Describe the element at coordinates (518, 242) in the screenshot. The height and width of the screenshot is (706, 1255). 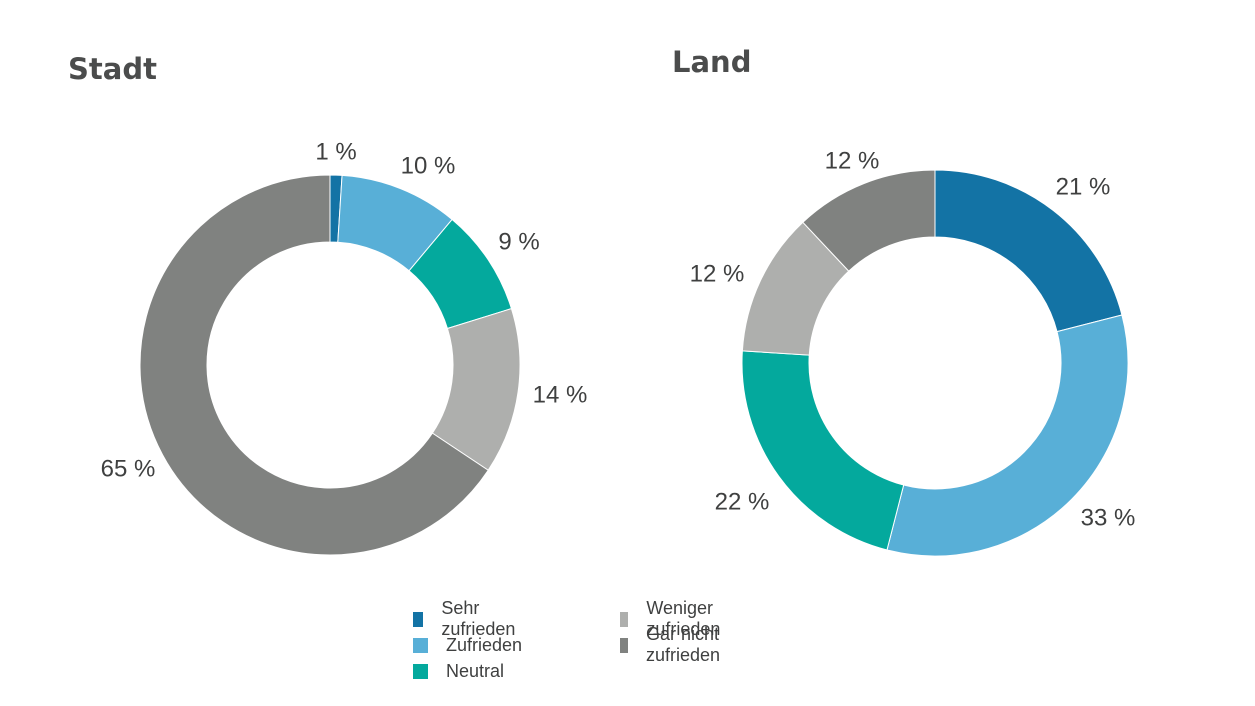
I see `data-label-neutral: 9 %` at that location.